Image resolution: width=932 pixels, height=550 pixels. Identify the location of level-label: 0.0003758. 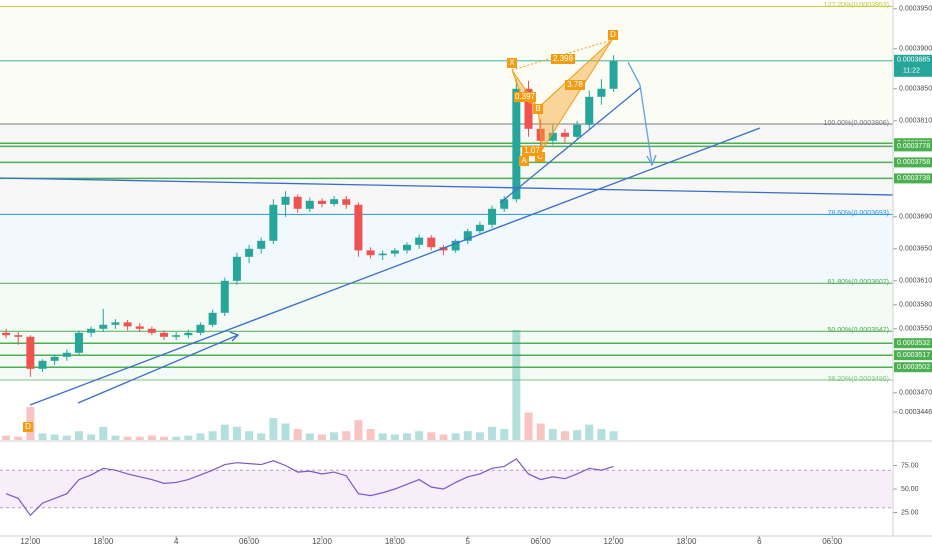
(913, 162).